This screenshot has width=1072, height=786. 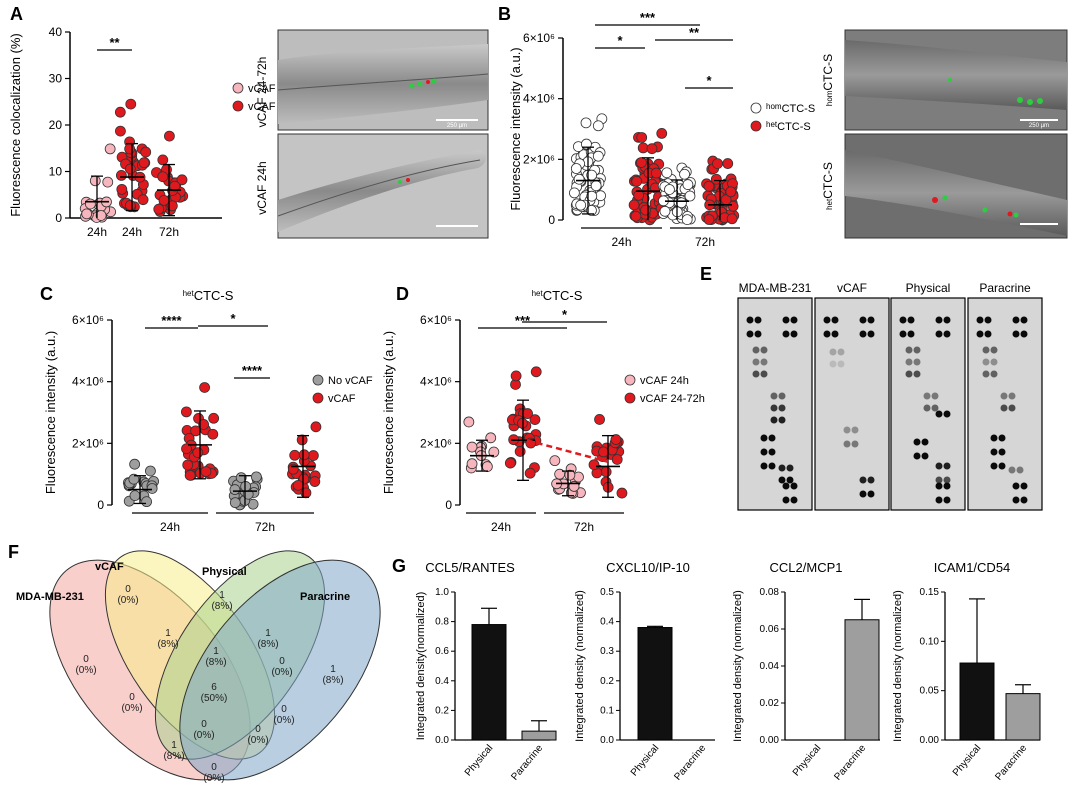 What do you see at coordinates (829, 204) in the screenshot?
I see `micrograph-b-bottom-sup: het` at bounding box center [829, 204].